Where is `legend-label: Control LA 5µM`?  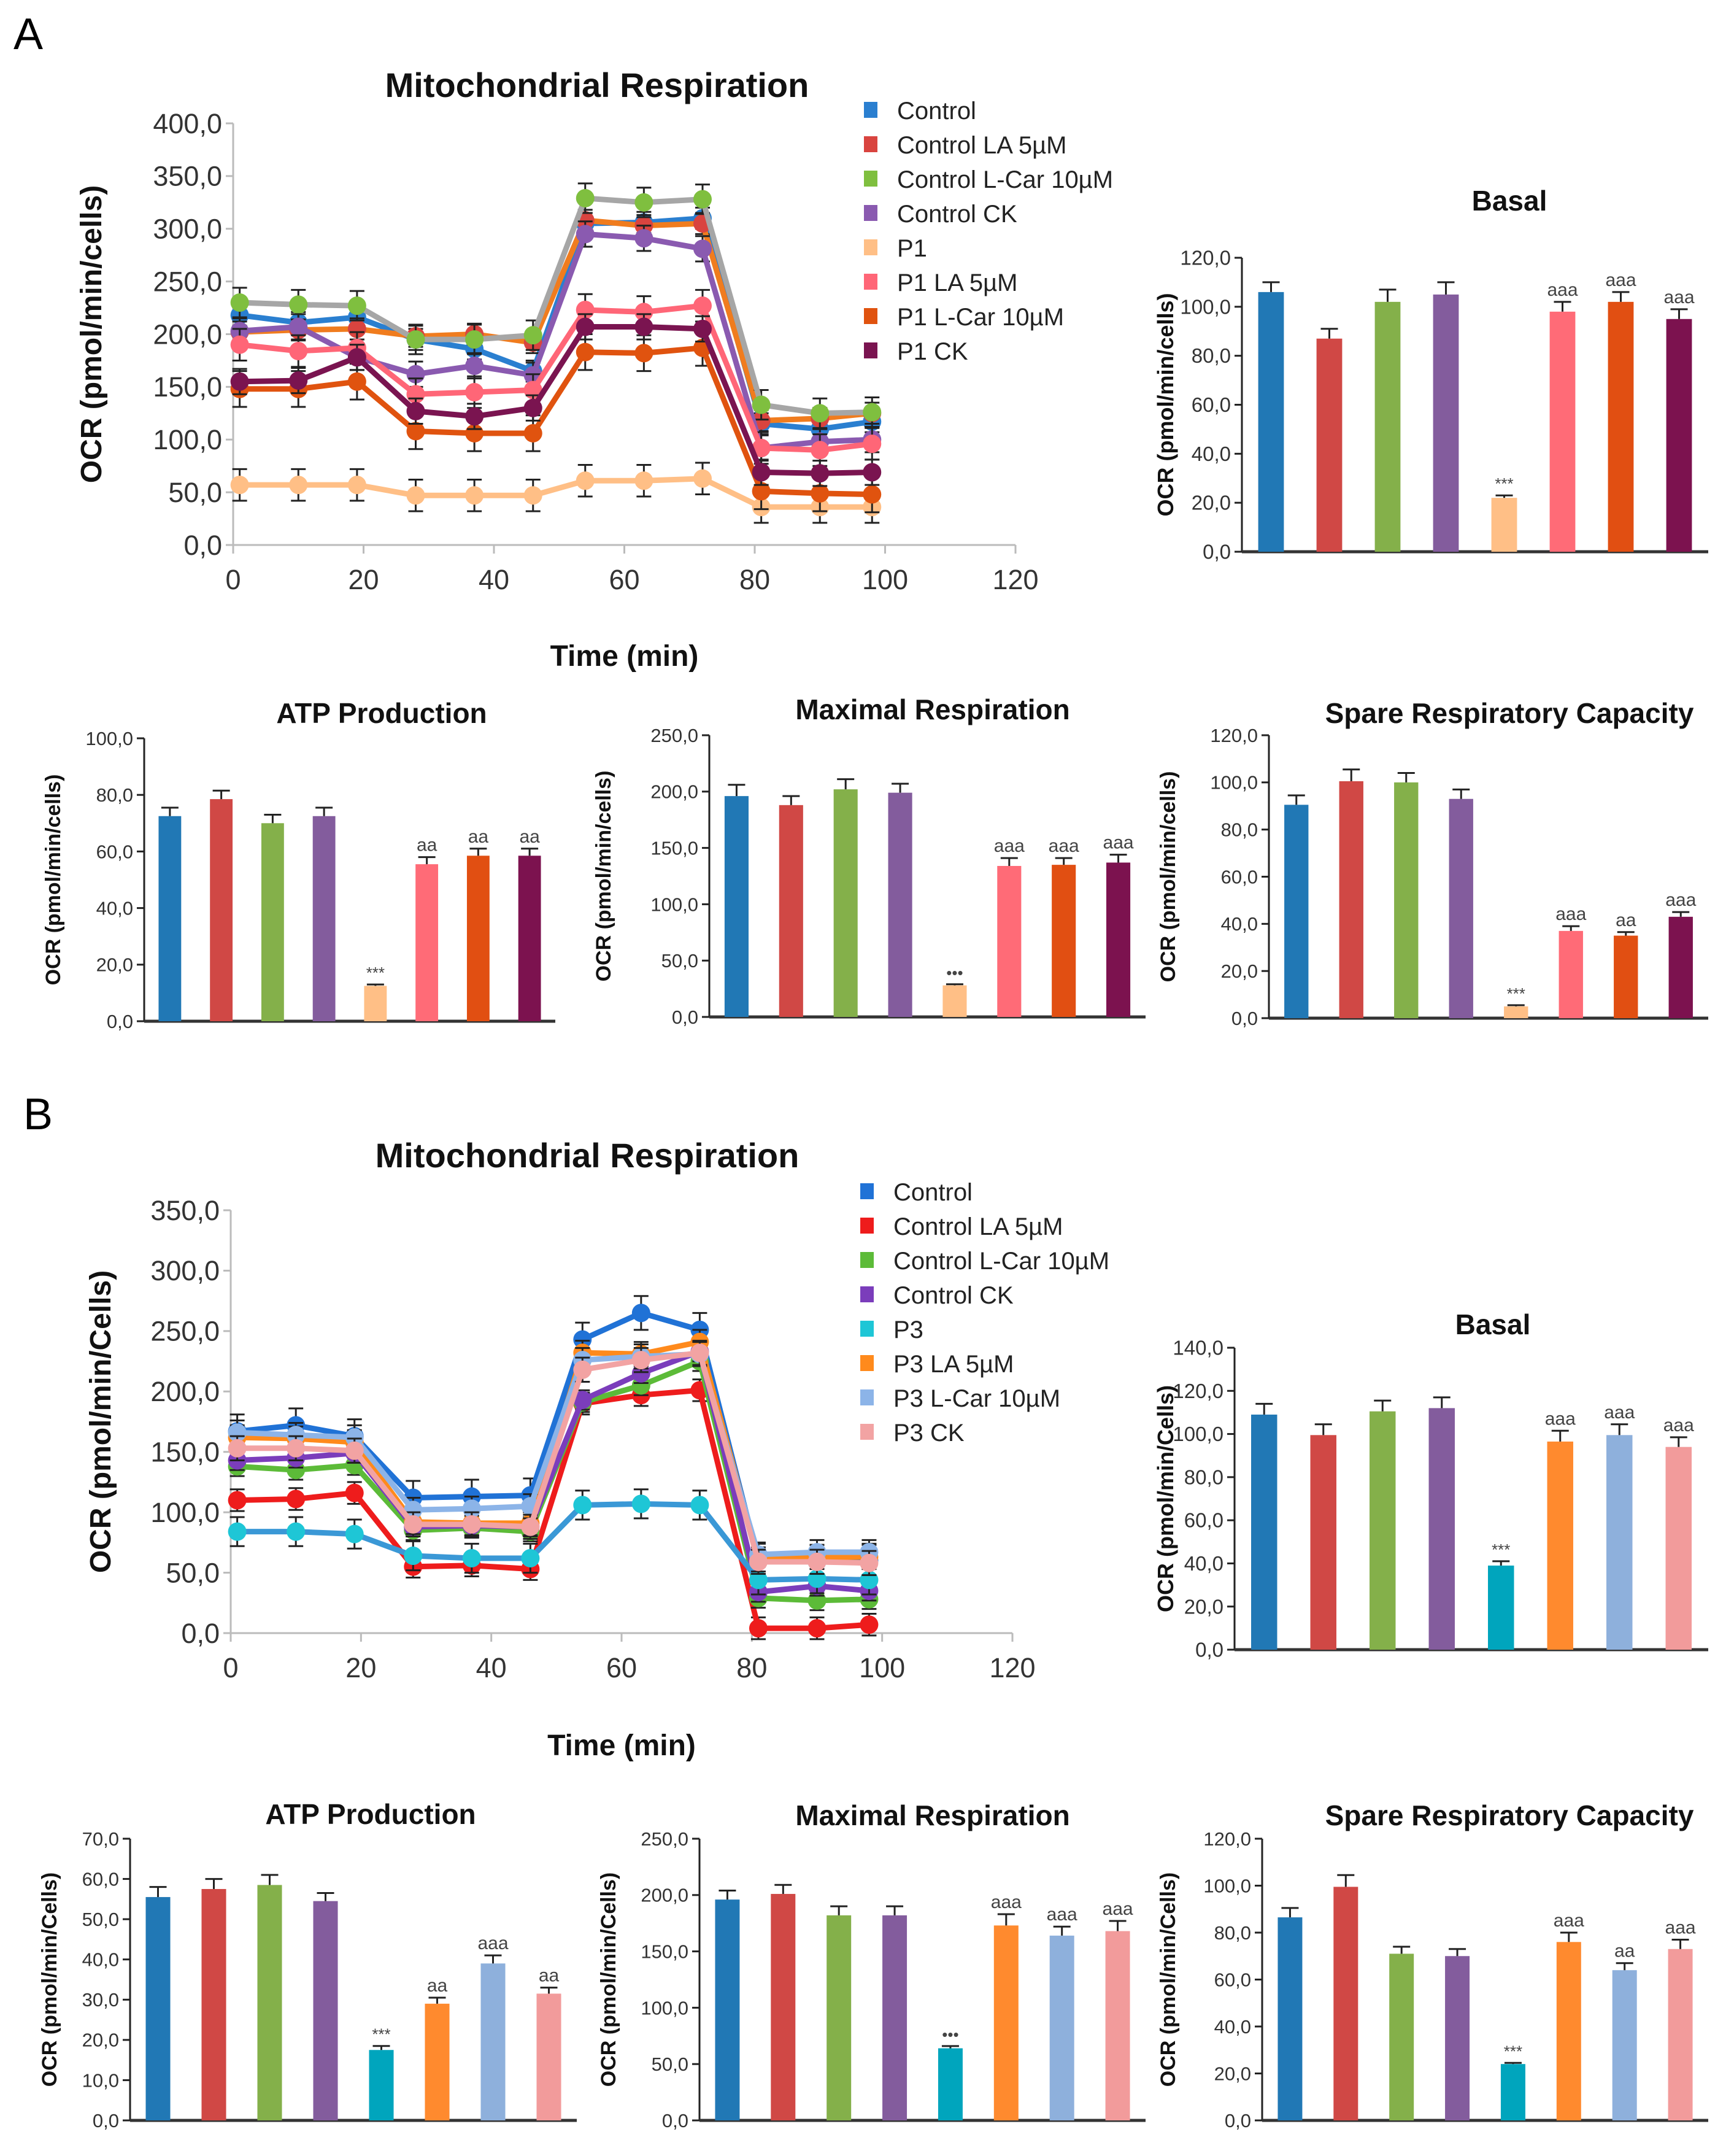
legend-label: Control LA 5µM is located at coordinates (982, 145).